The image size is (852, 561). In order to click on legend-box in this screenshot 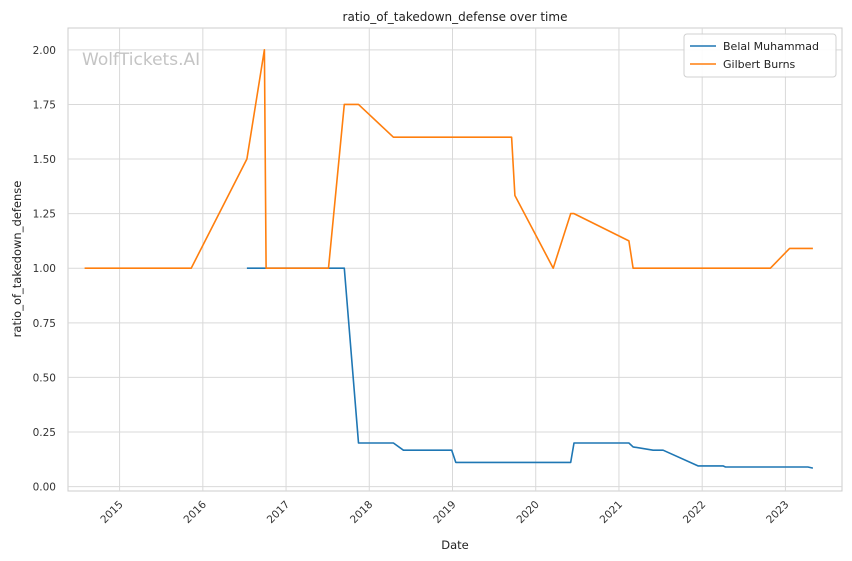, I will do `click(760, 55)`.